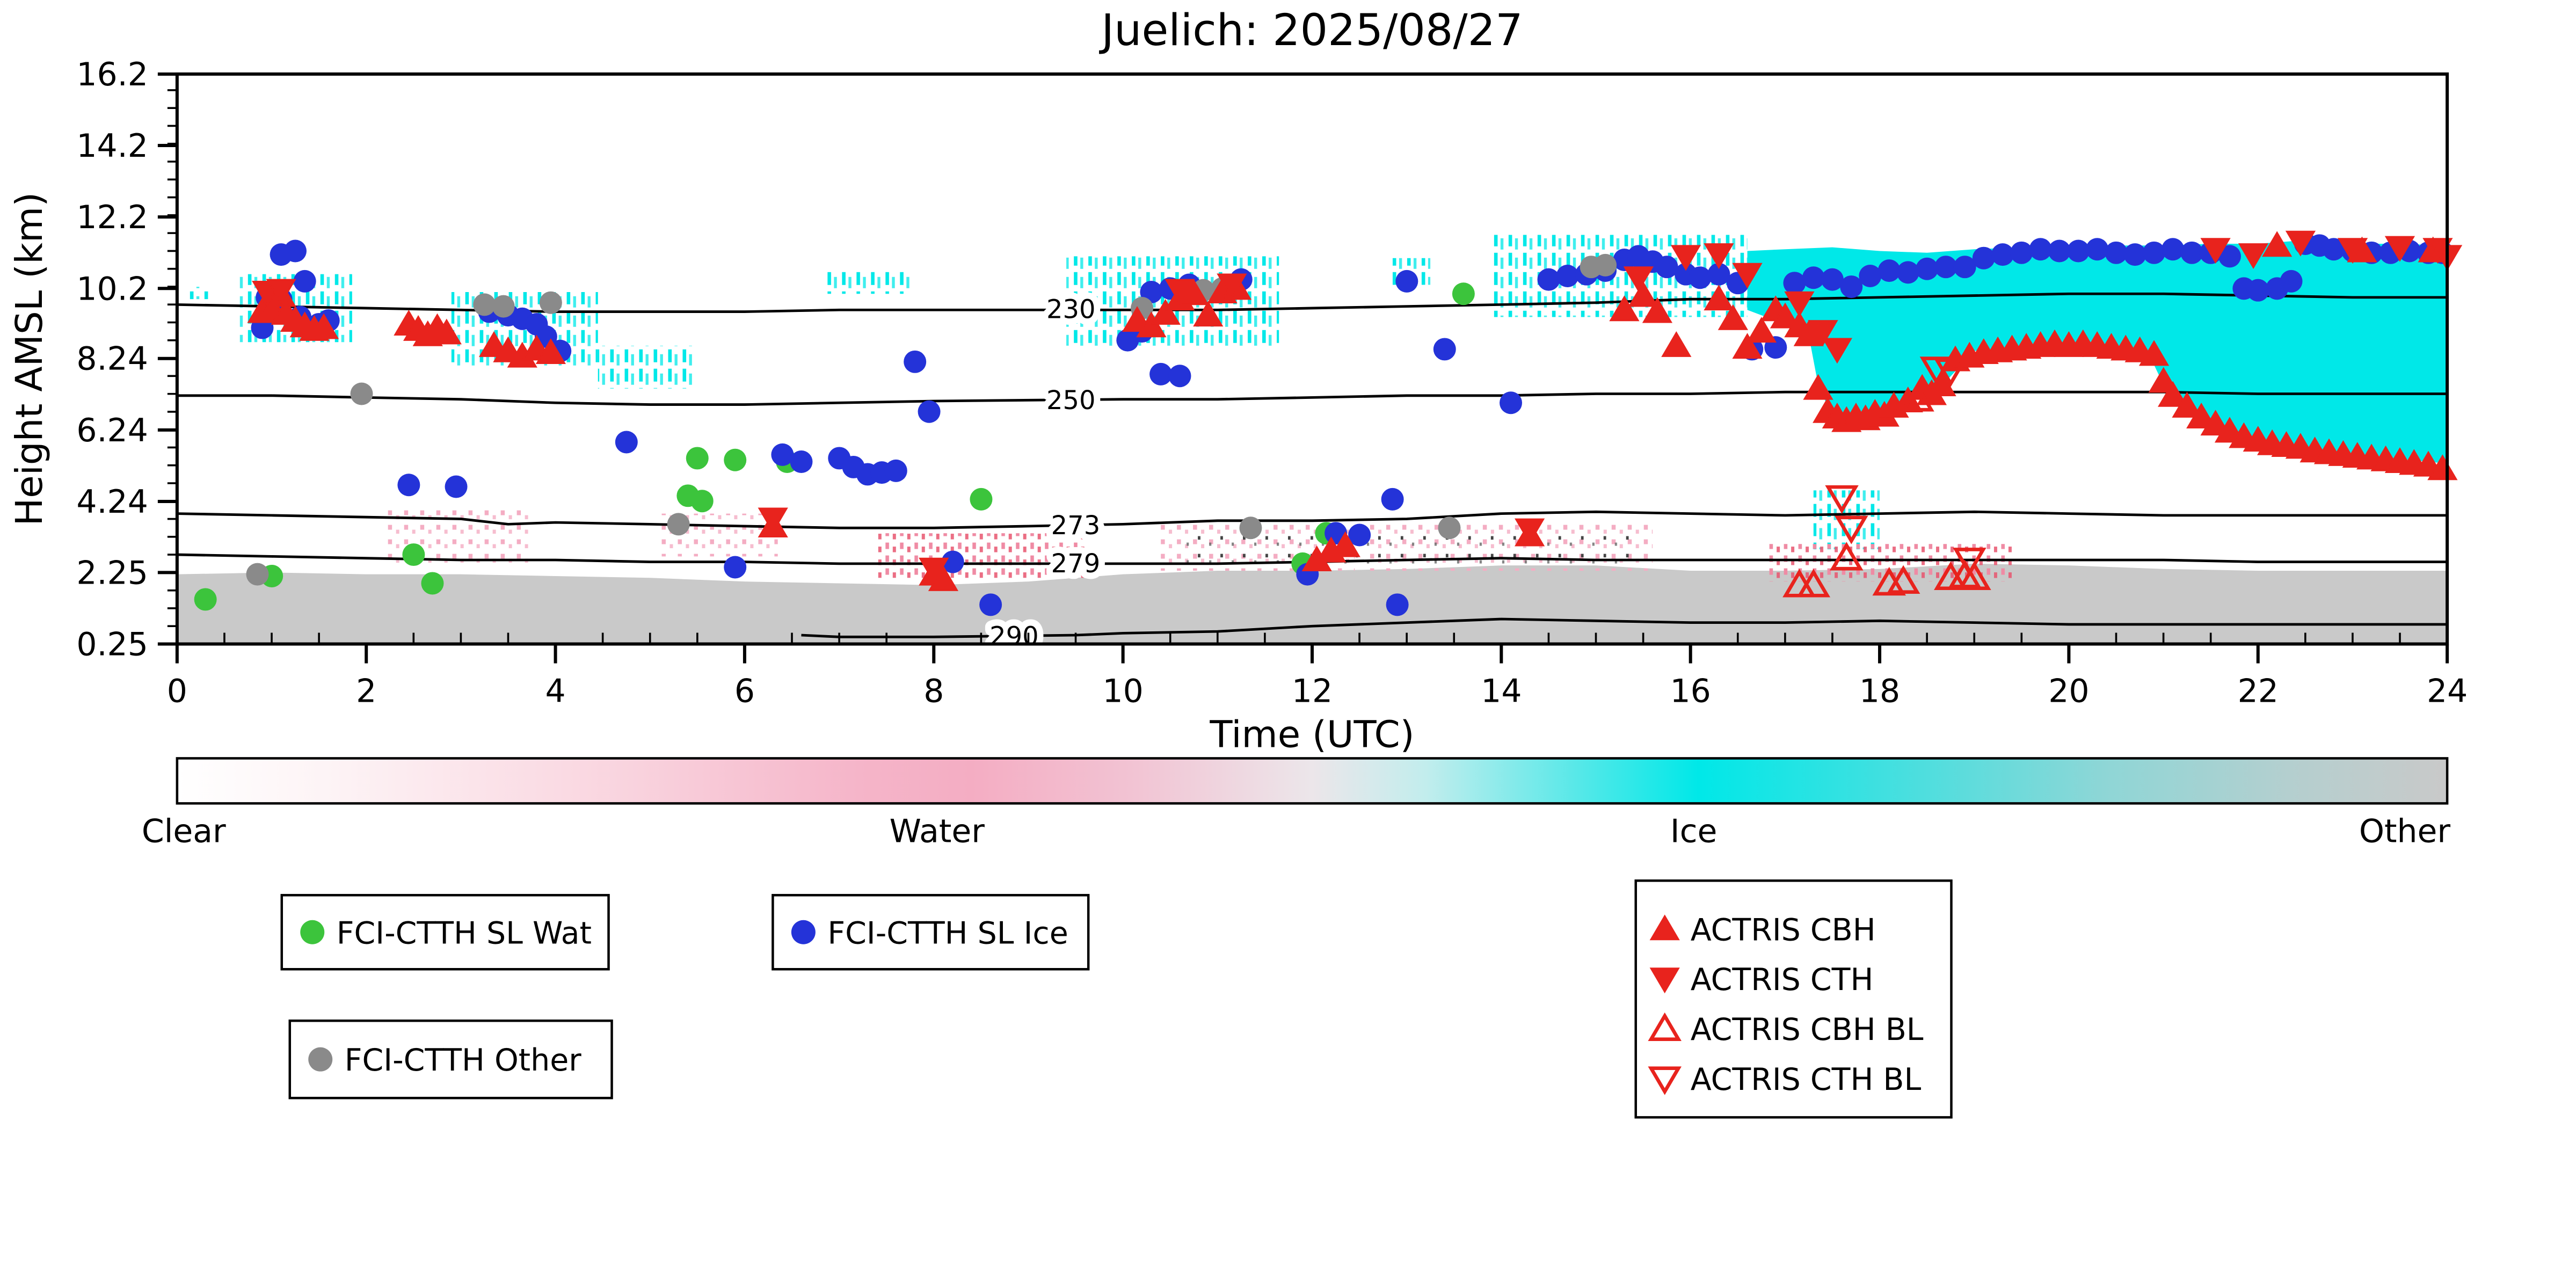 The image size is (2576, 1288). I want to click on contour-label: 250, so click(1071, 400).